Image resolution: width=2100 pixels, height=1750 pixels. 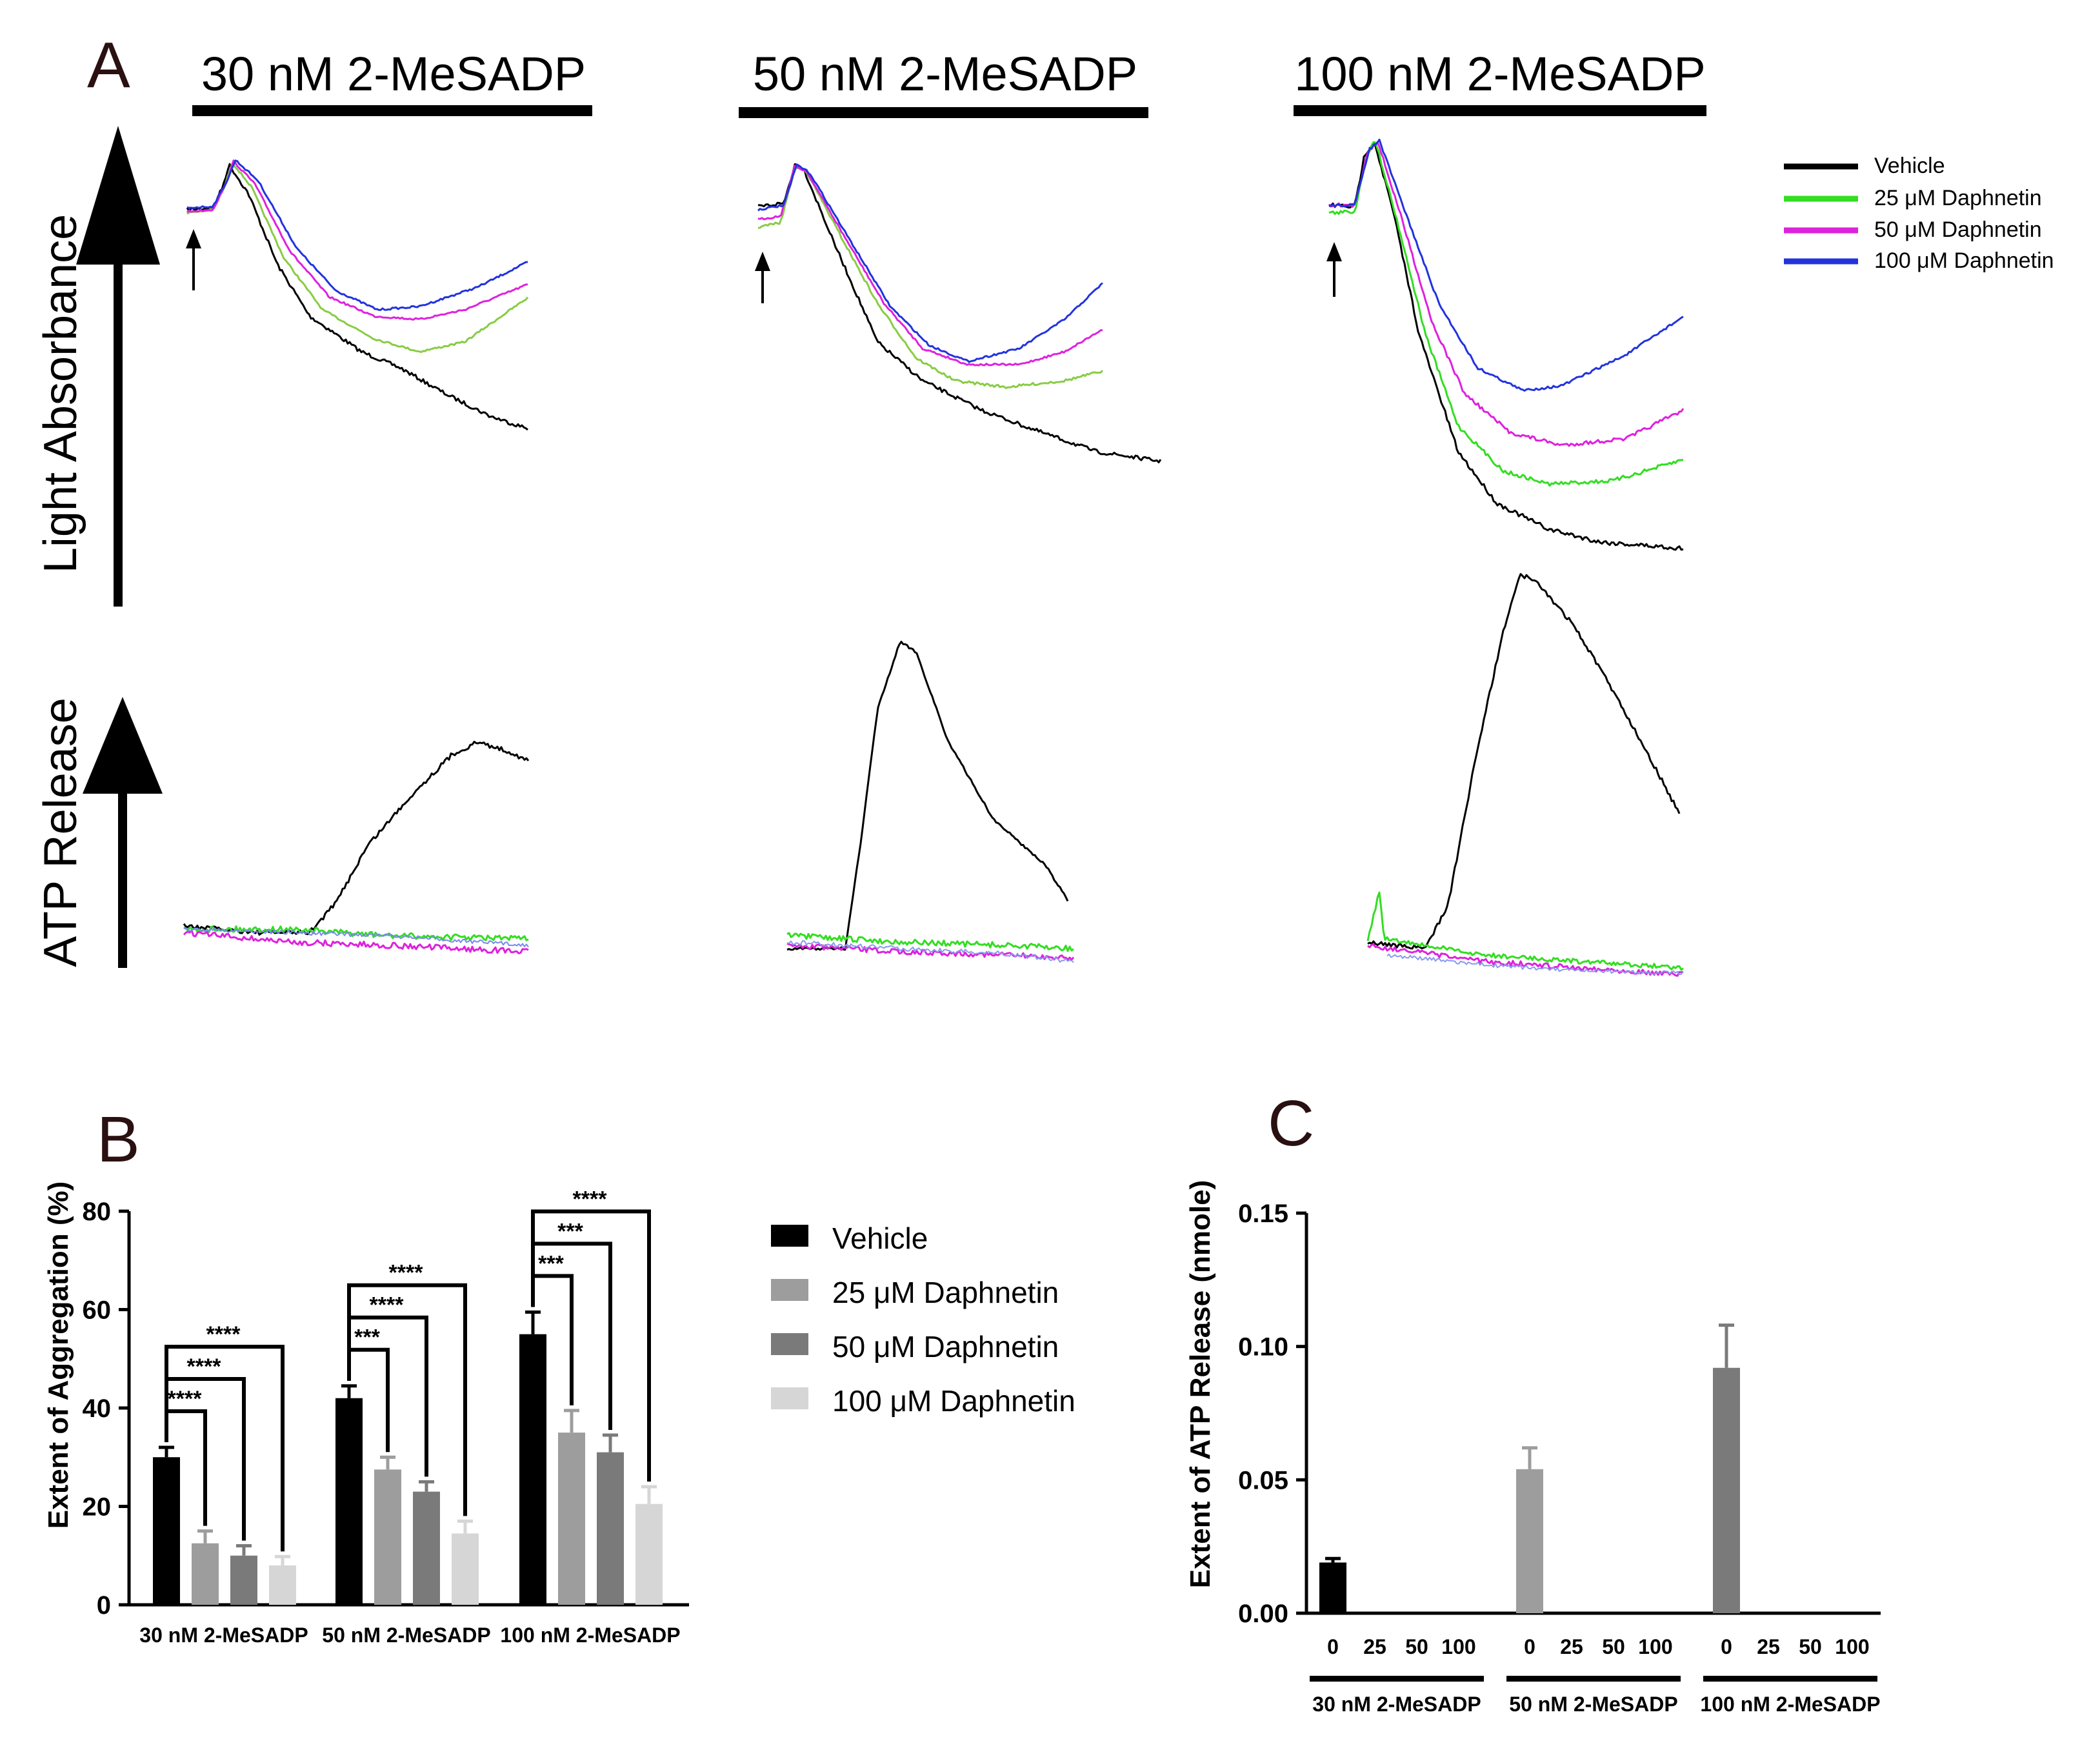 I want to click on ylabel-atp-release: ATP Release, so click(x=60, y=832).